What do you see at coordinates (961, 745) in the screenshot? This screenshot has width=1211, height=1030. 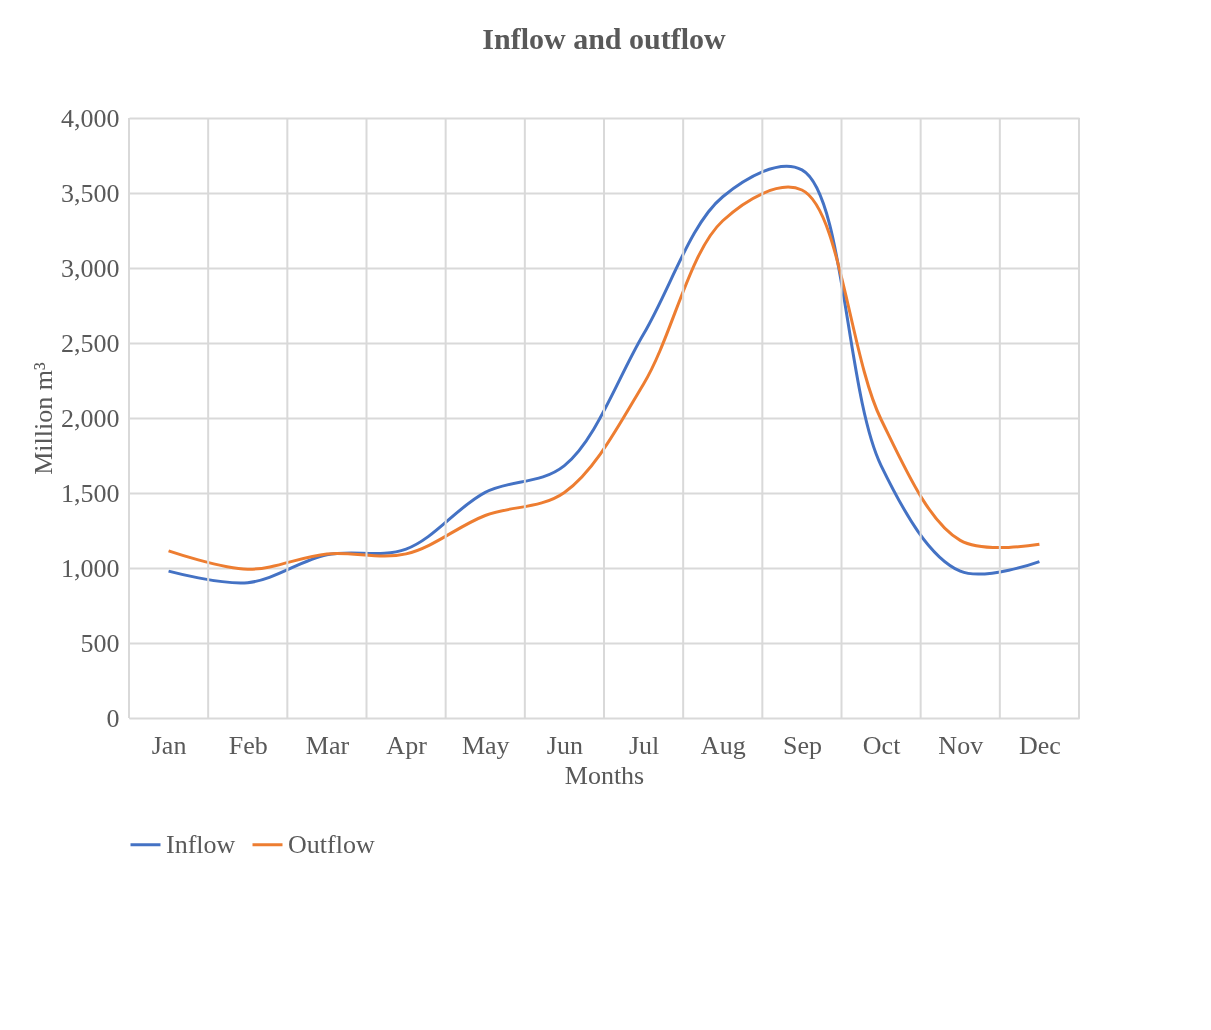 I see `x-tick-label: Nov` at bounding box center [961, 745].